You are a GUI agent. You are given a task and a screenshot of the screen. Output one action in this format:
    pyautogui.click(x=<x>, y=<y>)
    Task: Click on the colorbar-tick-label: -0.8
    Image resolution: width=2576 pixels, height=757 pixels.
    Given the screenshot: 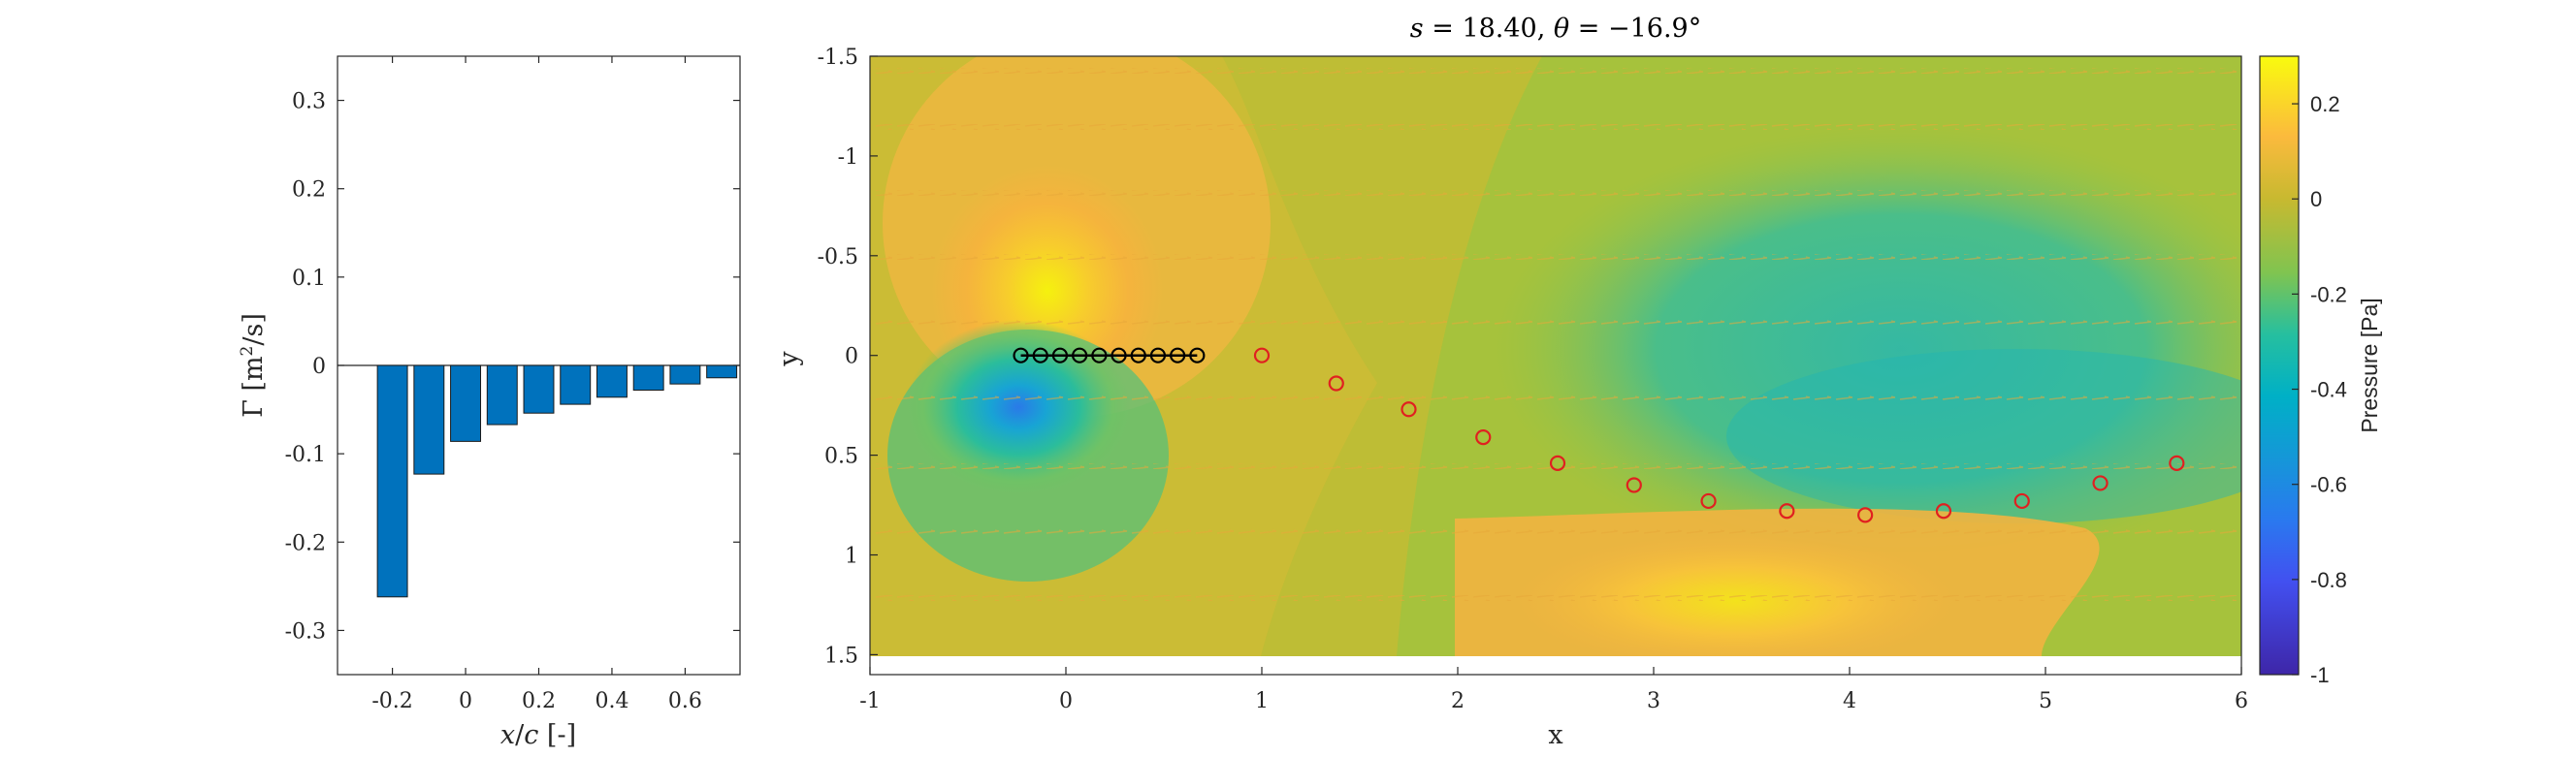 What is the action you would take?
    pyautogui.click(x=2328, y=580)
    